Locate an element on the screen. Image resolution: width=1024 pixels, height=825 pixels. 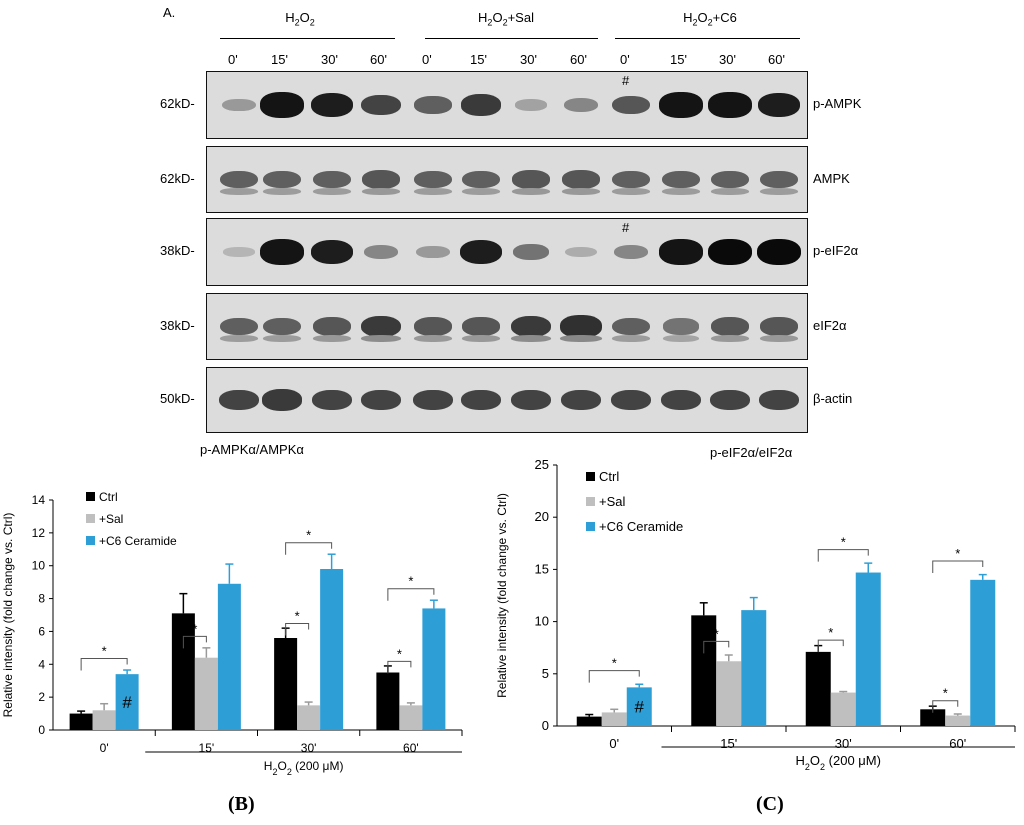
blot-panel is located at coordinates (507, 252).